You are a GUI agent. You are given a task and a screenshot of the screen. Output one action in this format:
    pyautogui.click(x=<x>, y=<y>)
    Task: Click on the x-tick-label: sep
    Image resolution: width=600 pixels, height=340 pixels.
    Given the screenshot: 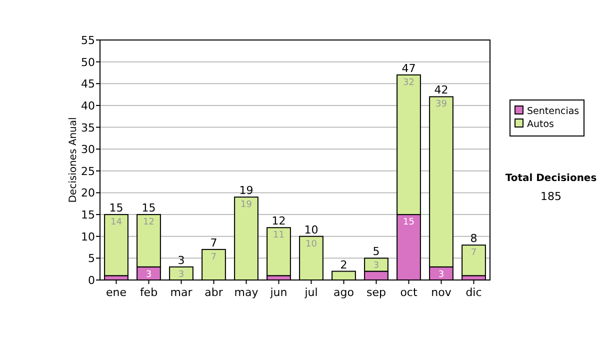 What is the action you would take?
    pyautogui.click(x=376, y=292)
    